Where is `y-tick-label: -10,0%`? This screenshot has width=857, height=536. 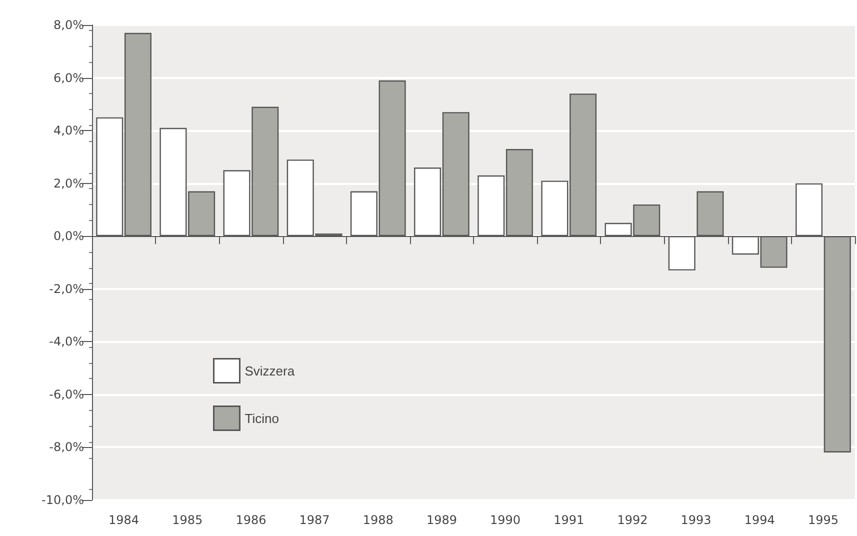 y-tick-label: -10,0% is located at coordinates (63, 500).